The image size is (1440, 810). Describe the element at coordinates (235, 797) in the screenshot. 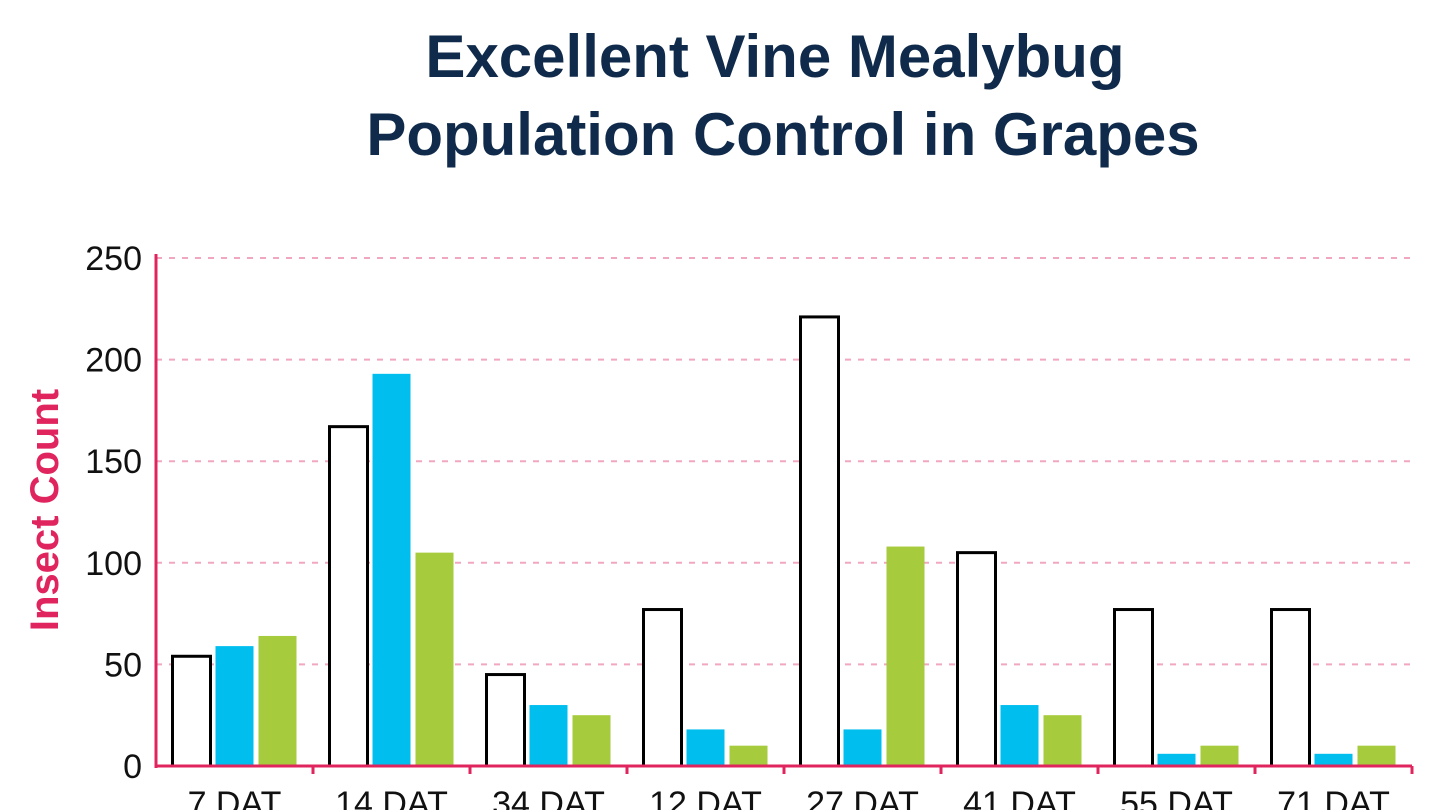

I see `x-tick-label: 7 DAT` at that location.